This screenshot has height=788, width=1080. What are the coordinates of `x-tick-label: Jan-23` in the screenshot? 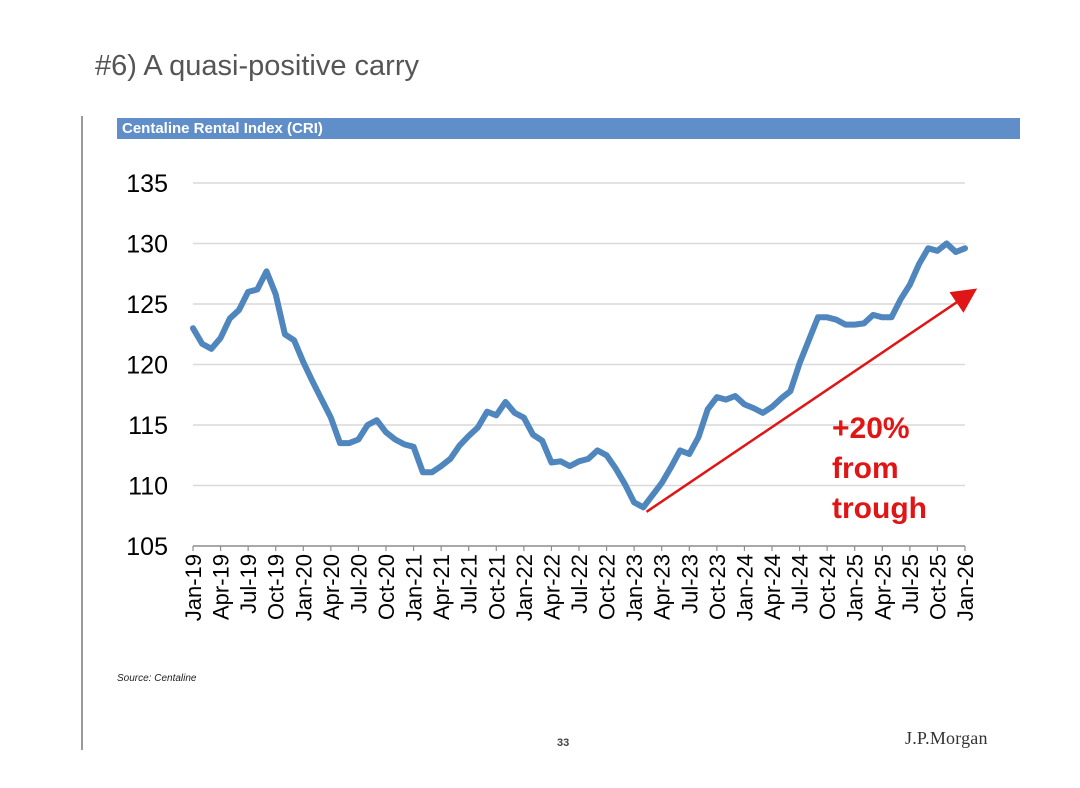 It's located at (634, 587).